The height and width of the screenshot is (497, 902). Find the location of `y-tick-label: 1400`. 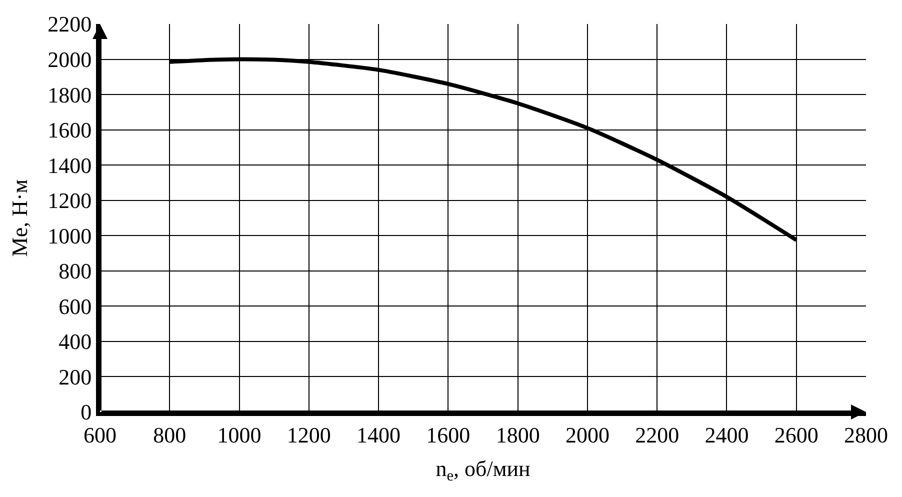

y-tick-label: 1400 is located at coordinates (70, 165).